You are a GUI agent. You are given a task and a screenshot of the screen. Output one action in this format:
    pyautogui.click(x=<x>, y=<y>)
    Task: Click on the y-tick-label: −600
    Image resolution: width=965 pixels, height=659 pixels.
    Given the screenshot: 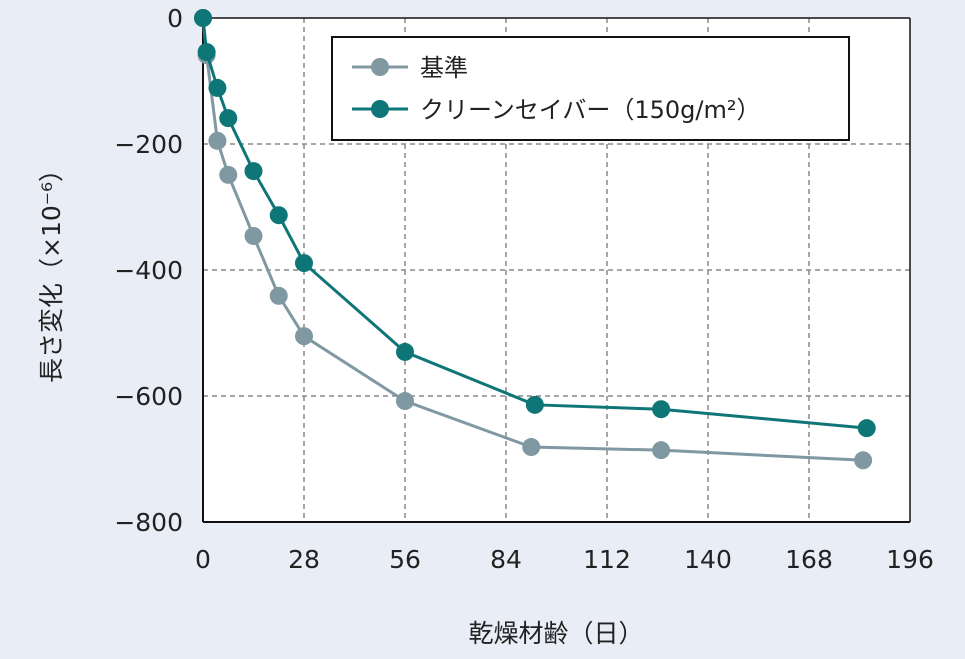 What is the action you would take?
    pyautogui.click(x=148, y=396)
    